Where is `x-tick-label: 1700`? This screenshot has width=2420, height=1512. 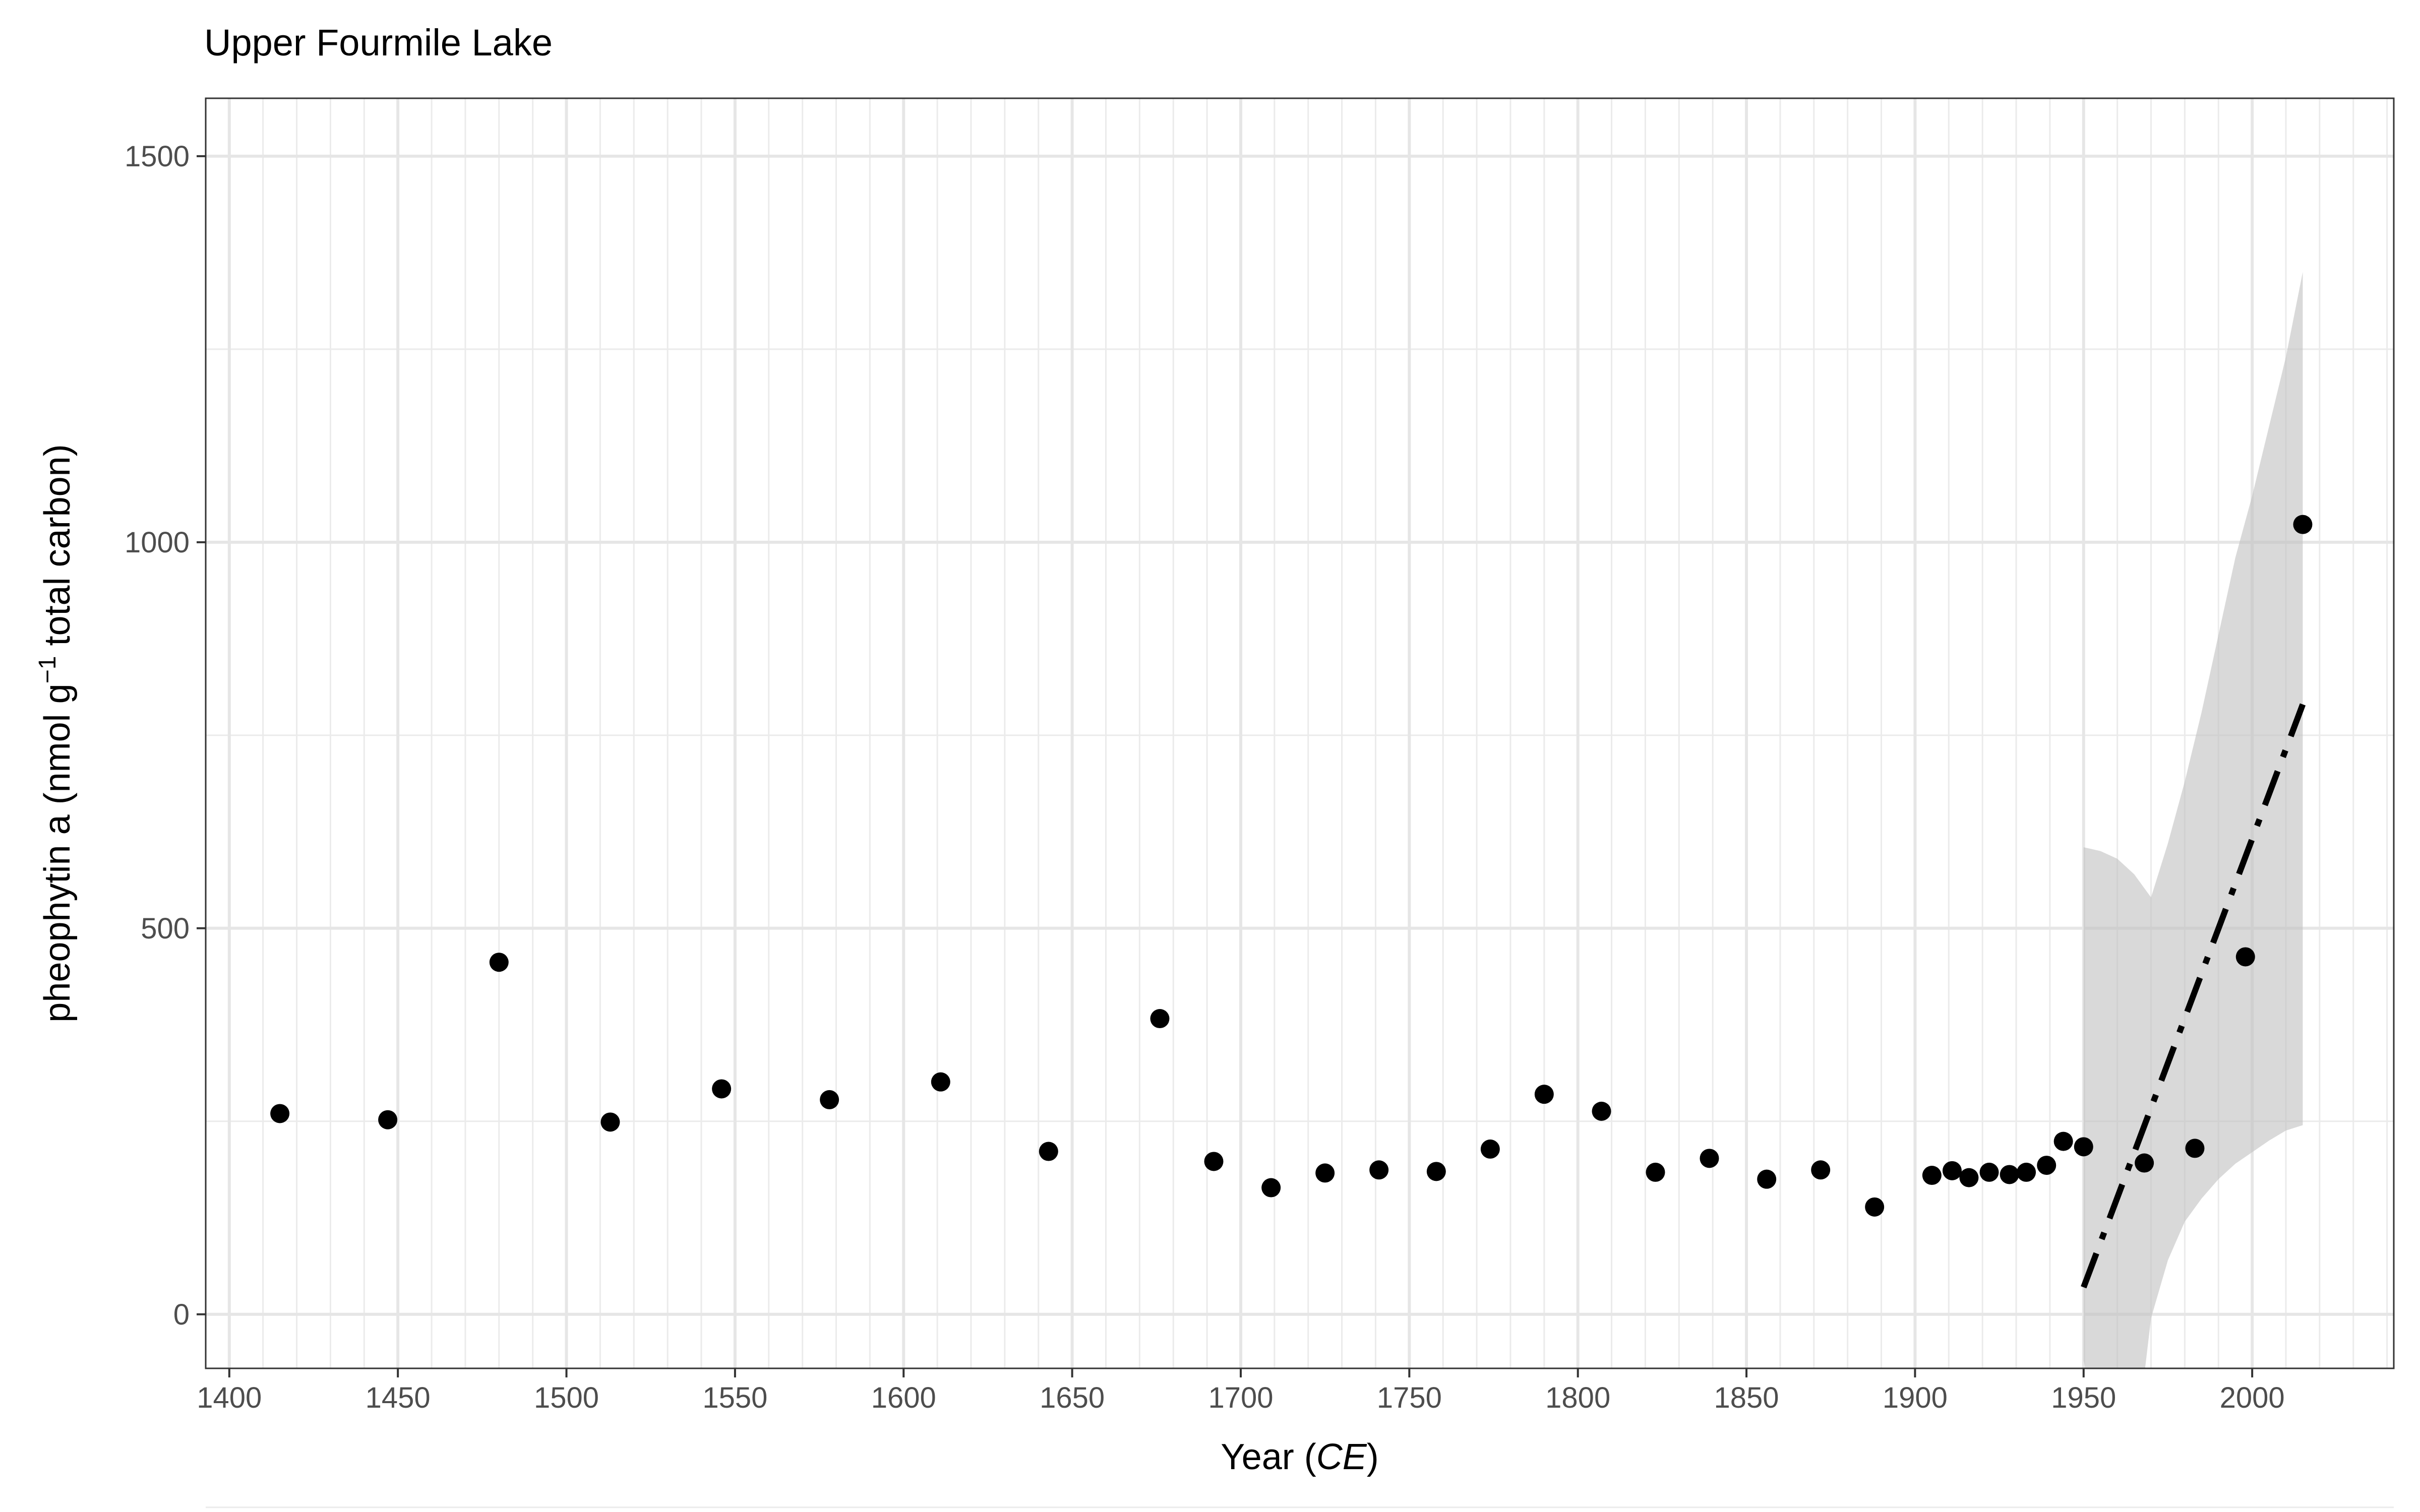 x-tick-label: 1700 is located at coordinates (1240, 1397).